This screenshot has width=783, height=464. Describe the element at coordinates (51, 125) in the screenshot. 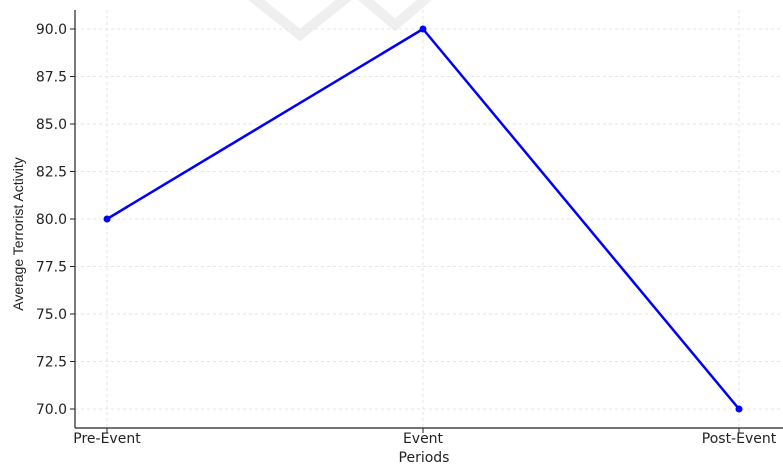

I see `y-tick-label: 85.0` at that location.